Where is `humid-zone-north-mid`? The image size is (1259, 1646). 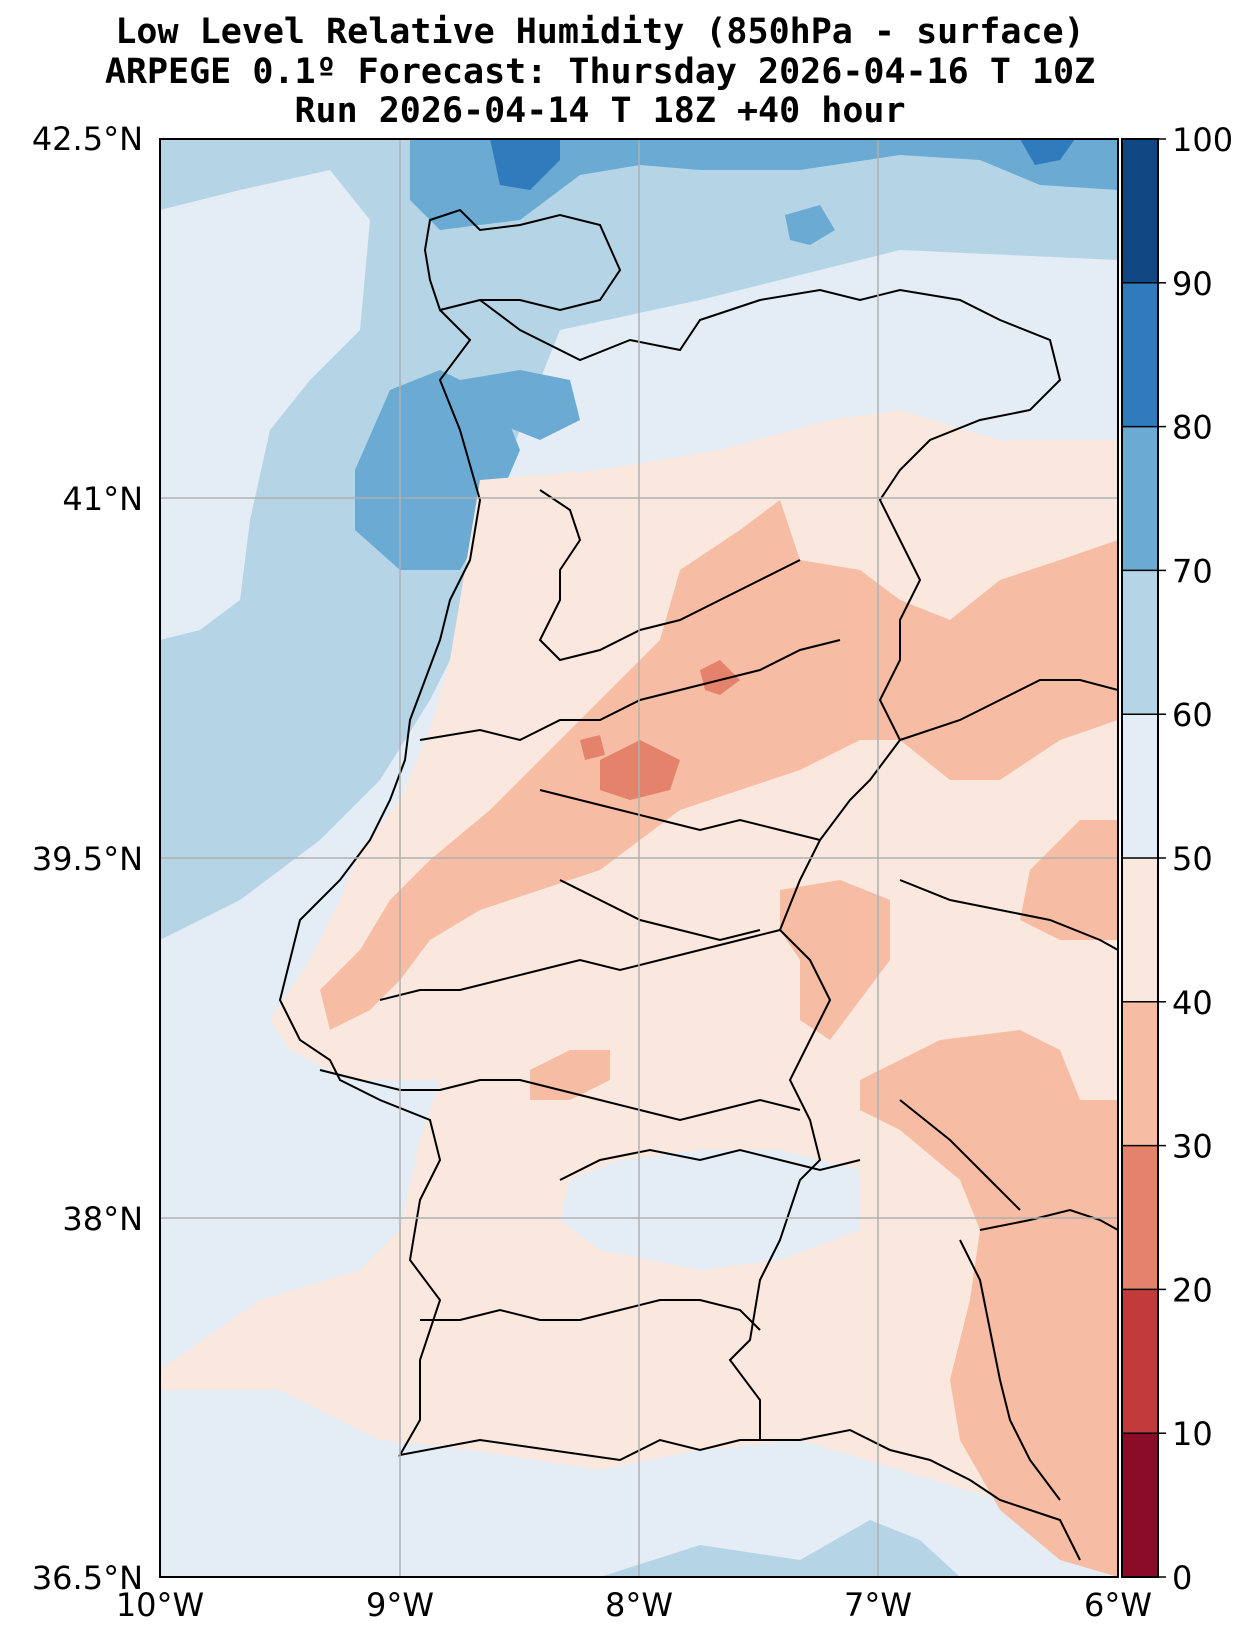 humid-zone-north-mid is located at coordinates (520, 405).